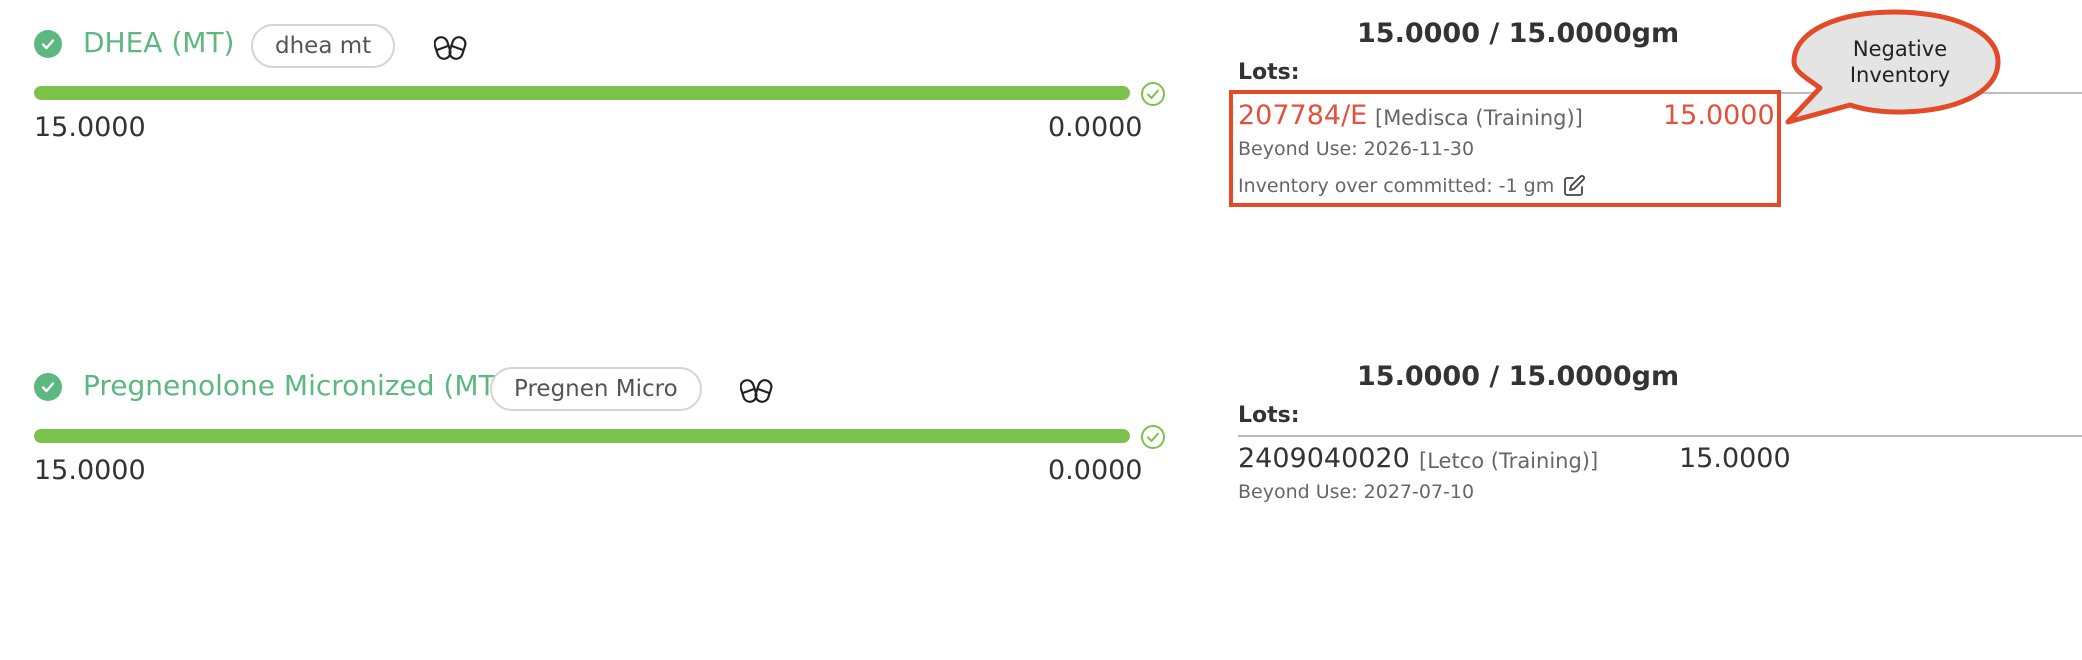 This screenshot has height=660, width=2082. Describe the element at coordinates (1509, 461) in the screenshot. I see `lot-vendor: [Letco (Training)]` at that location.